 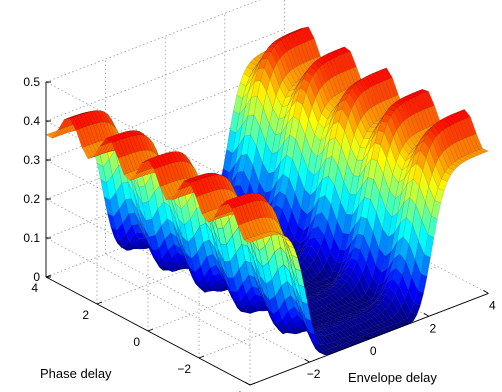 I want to click on z-tick-label: 0.3, so click(x=31, y=160).